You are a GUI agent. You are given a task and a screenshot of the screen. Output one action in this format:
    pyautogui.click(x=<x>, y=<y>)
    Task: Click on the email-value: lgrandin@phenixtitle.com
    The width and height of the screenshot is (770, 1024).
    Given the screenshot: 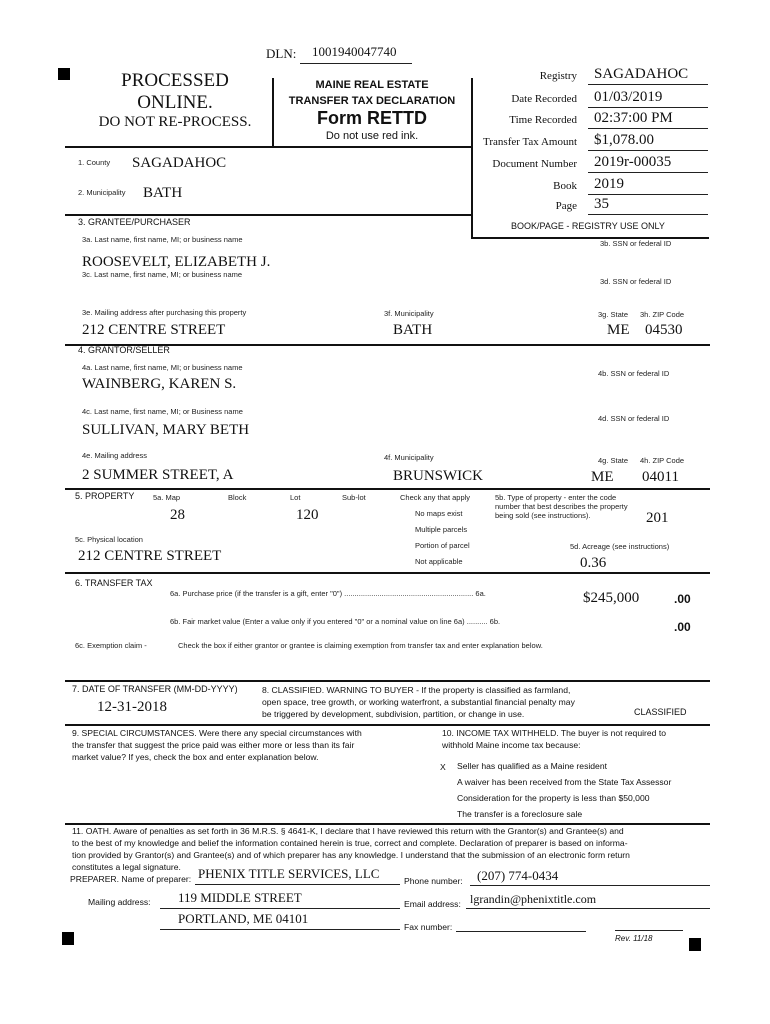 What is the action you would take?
    pyautogui.click(x=533, y=899)
    